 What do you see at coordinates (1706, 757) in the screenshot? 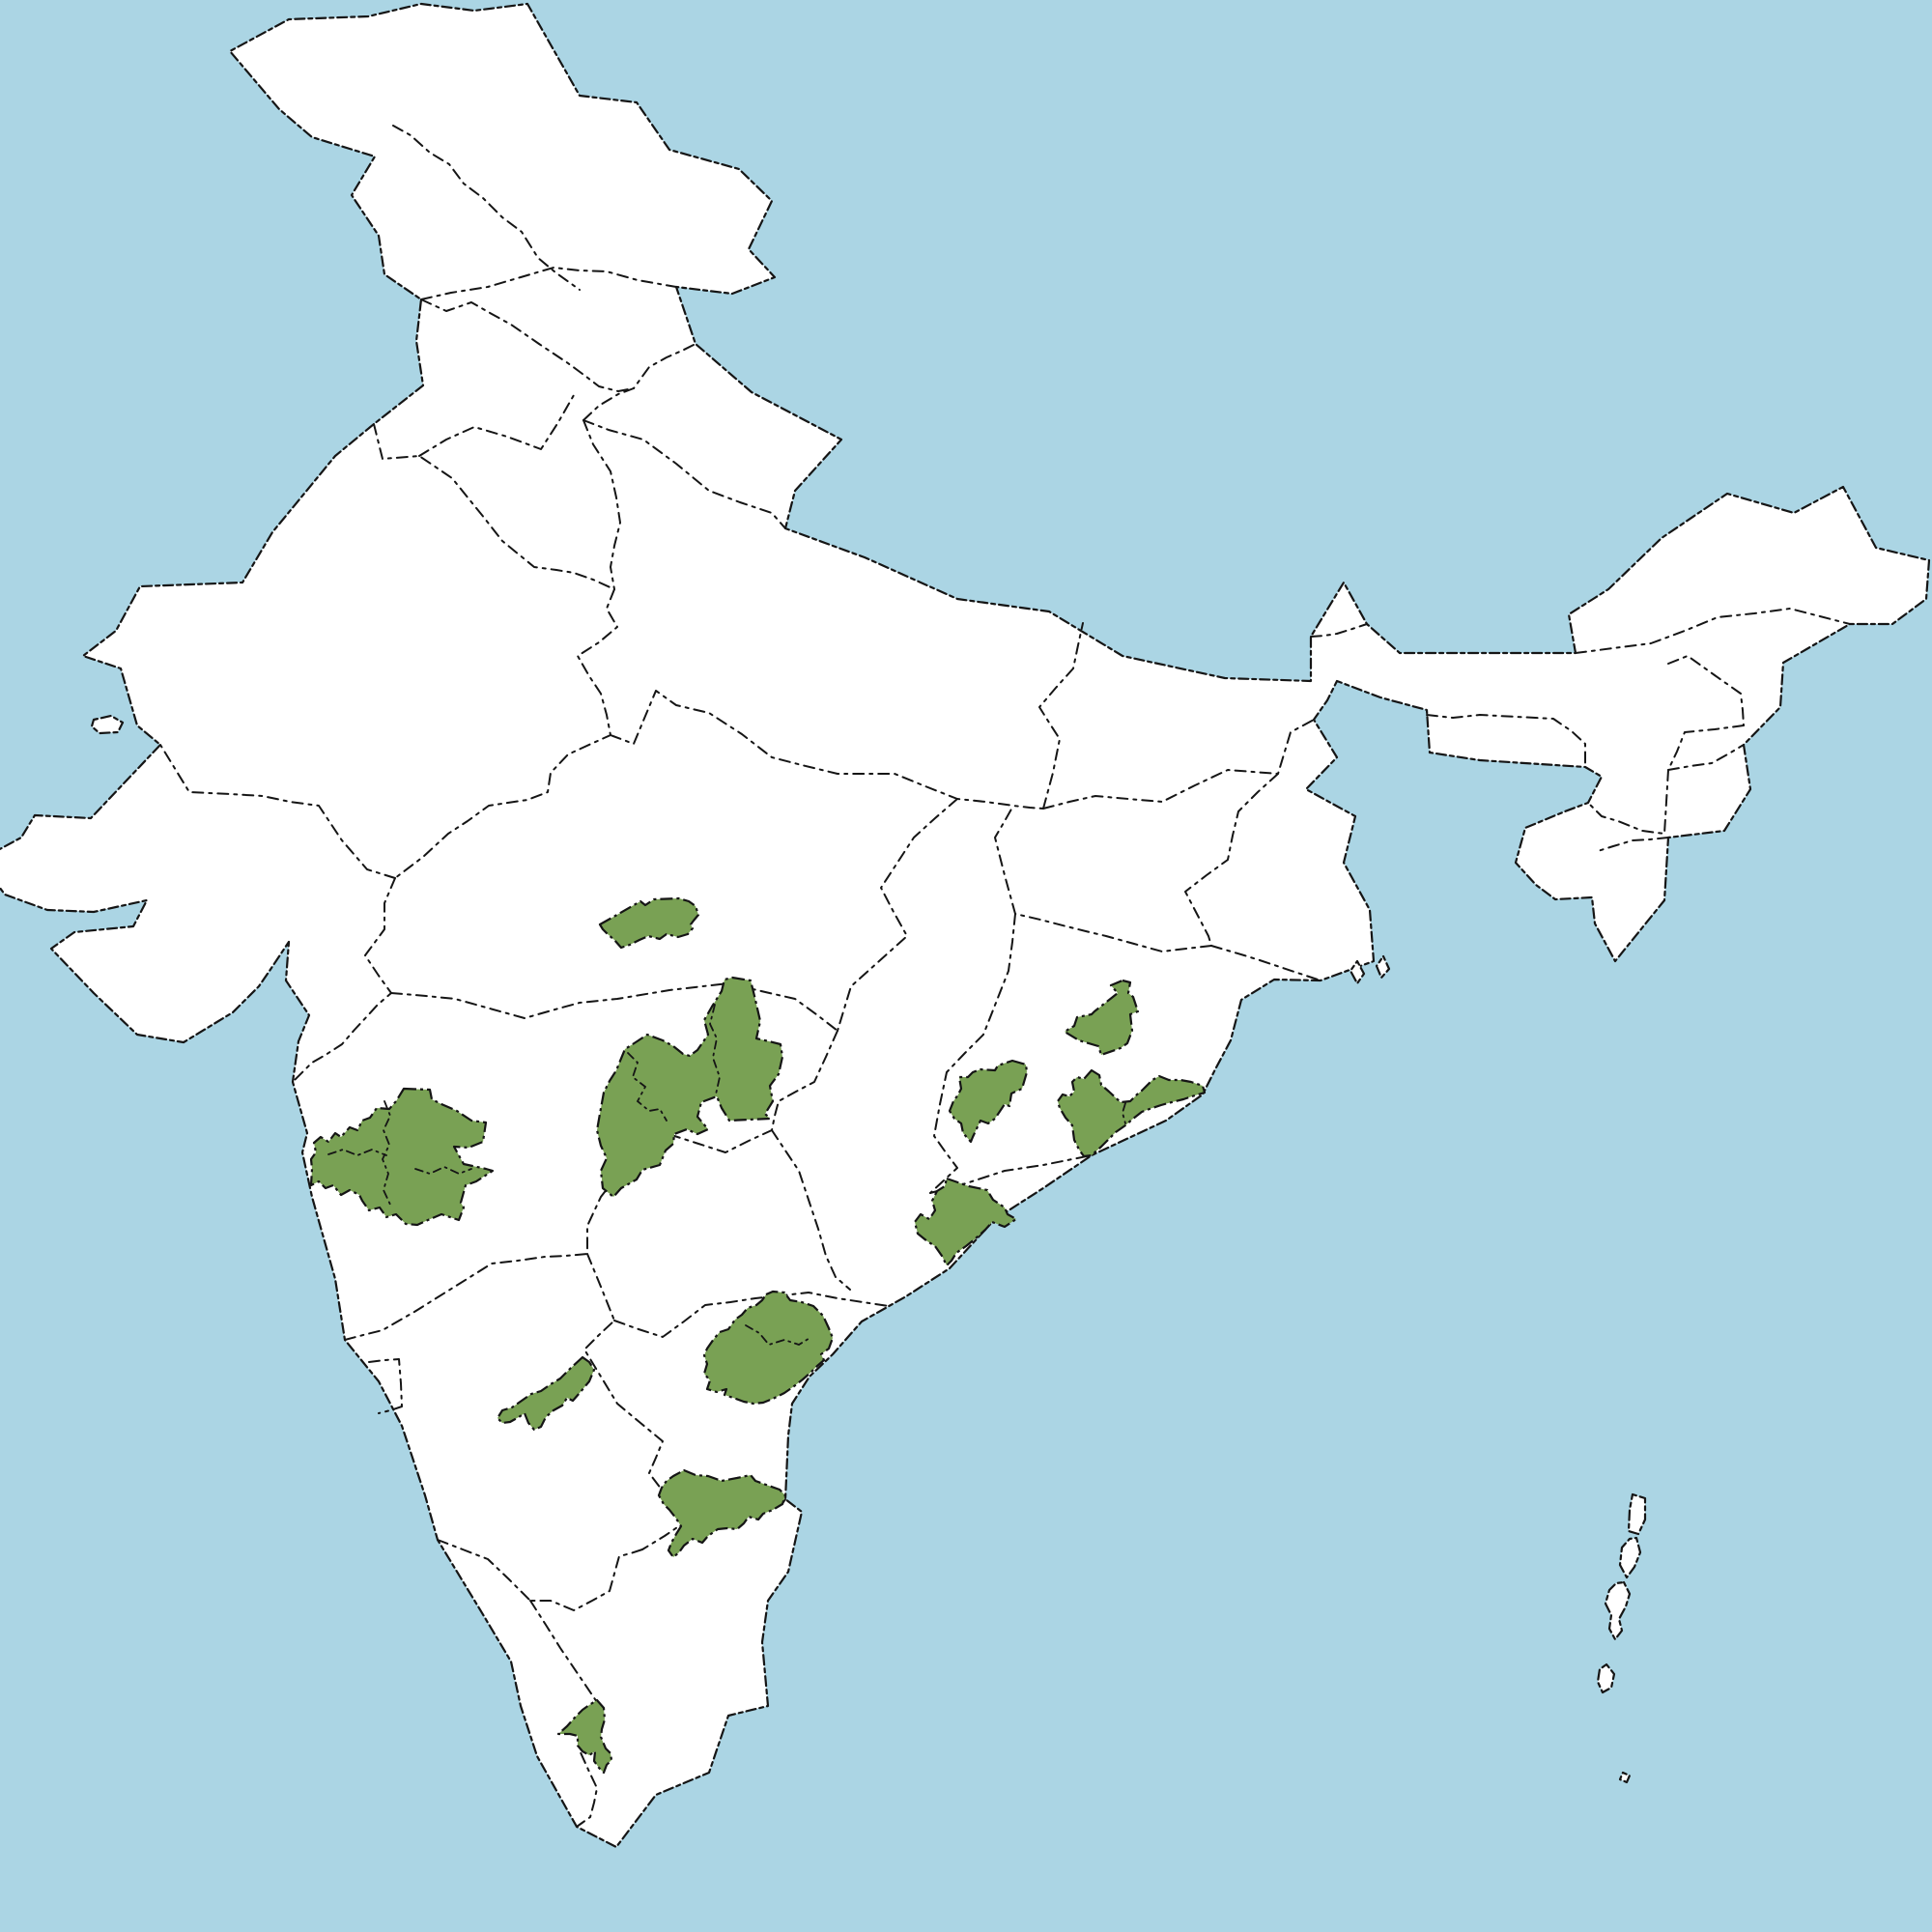
I see `state-border-s37` at bounding box center [1706, 757].